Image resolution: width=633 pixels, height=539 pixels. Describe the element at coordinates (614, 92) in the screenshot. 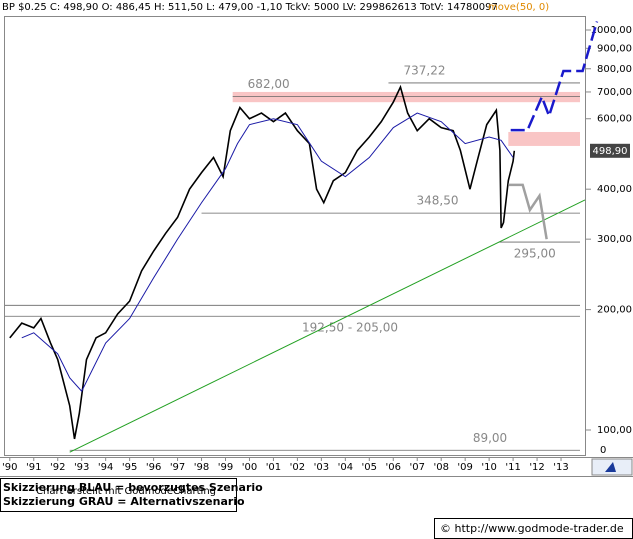

I see `y-tick-label: 700,00` at that location.